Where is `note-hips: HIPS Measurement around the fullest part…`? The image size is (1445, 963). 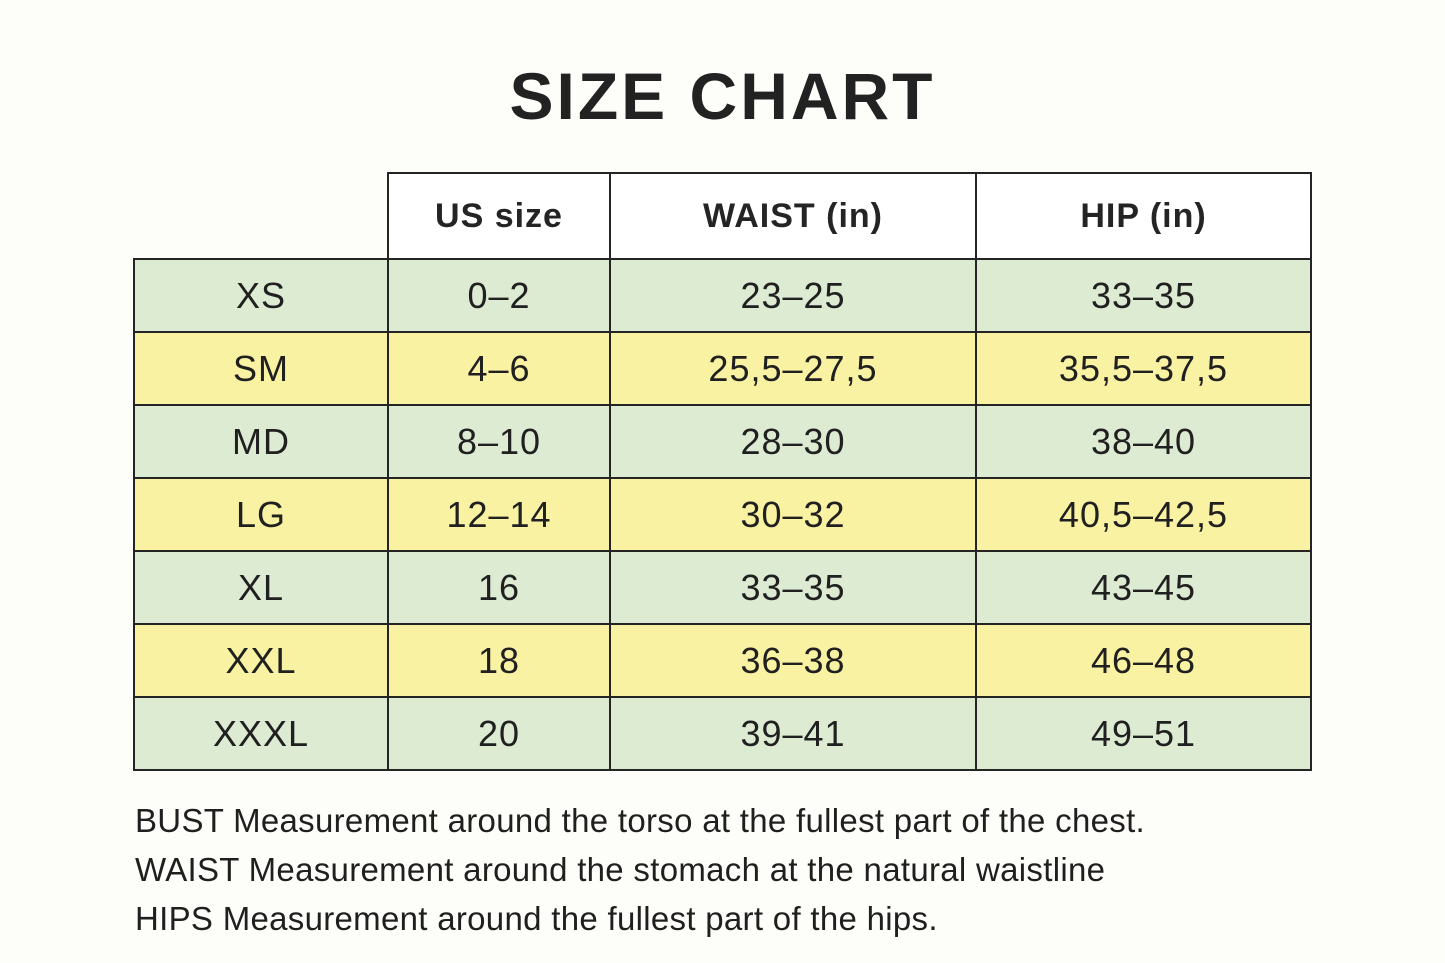 note-hips: HIPS Measurement around the fullest part… is located at coordinates (536, 918).